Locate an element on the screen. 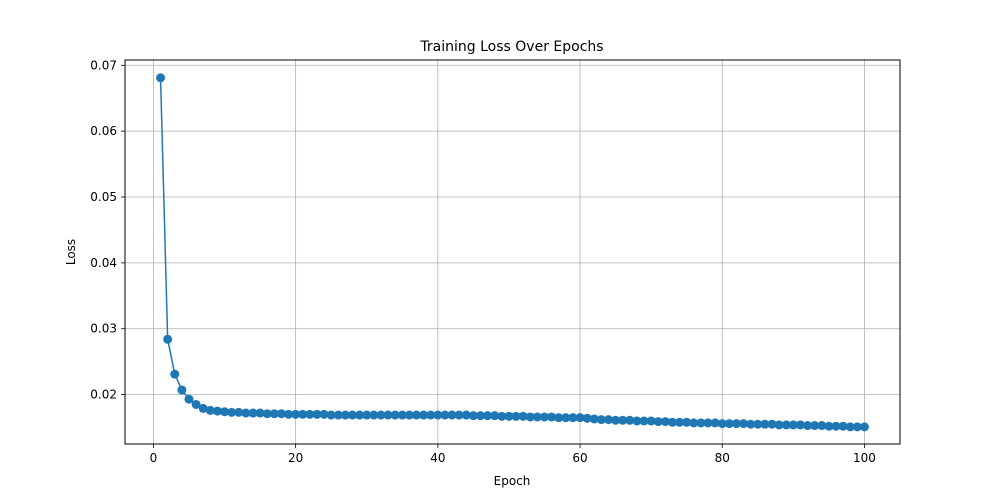 This screenshot has height=500, width=1000. y-tick-label: 0.06 is located at coordinates (103, 131).